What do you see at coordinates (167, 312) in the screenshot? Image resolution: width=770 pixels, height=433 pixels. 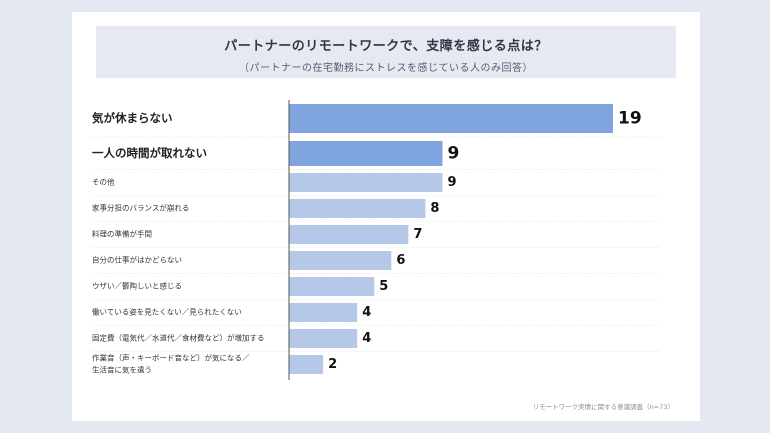 I see `category-label: 働いている姿を見たくない／見られたくない` at bounding box center [167, 312].